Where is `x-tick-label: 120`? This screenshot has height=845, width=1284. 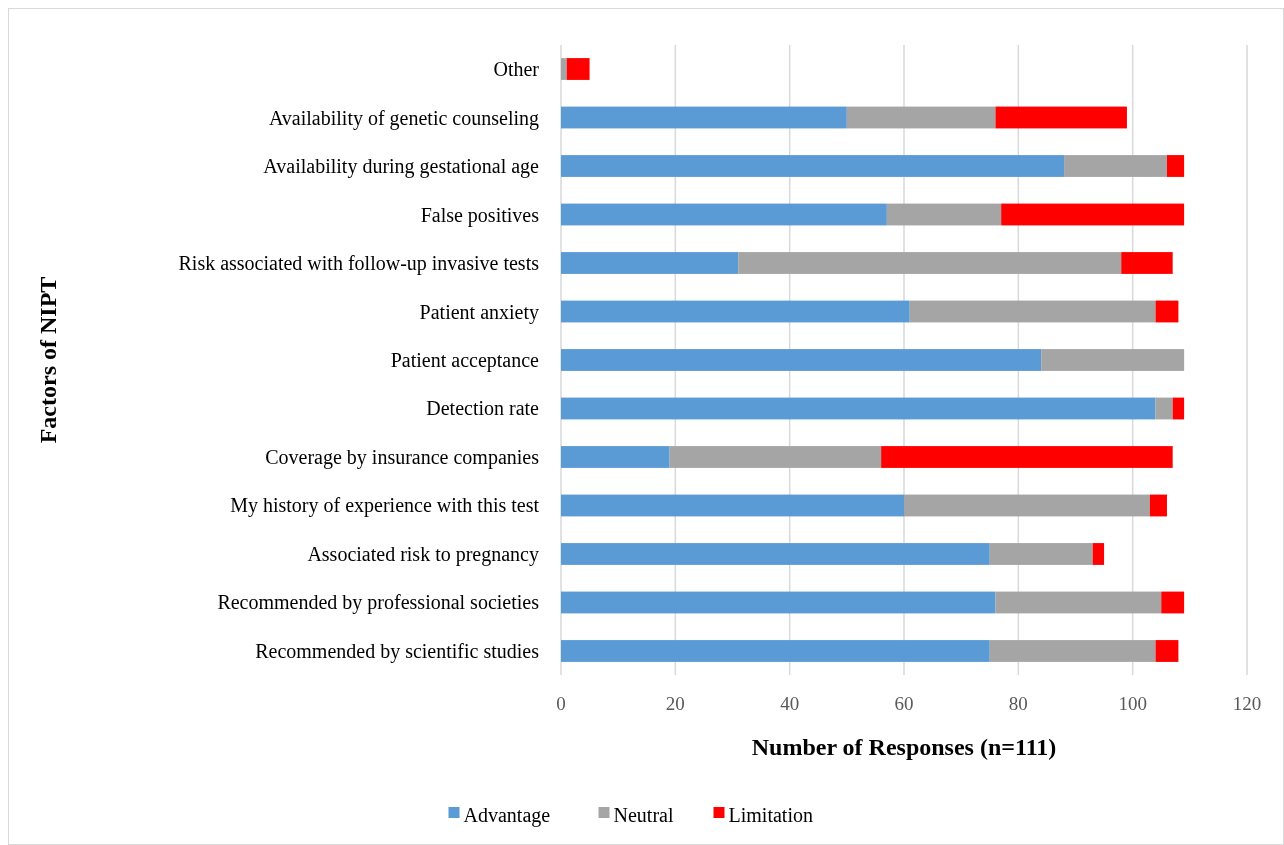 x-tick-label: 120 is located at coordinates (1247, 703).